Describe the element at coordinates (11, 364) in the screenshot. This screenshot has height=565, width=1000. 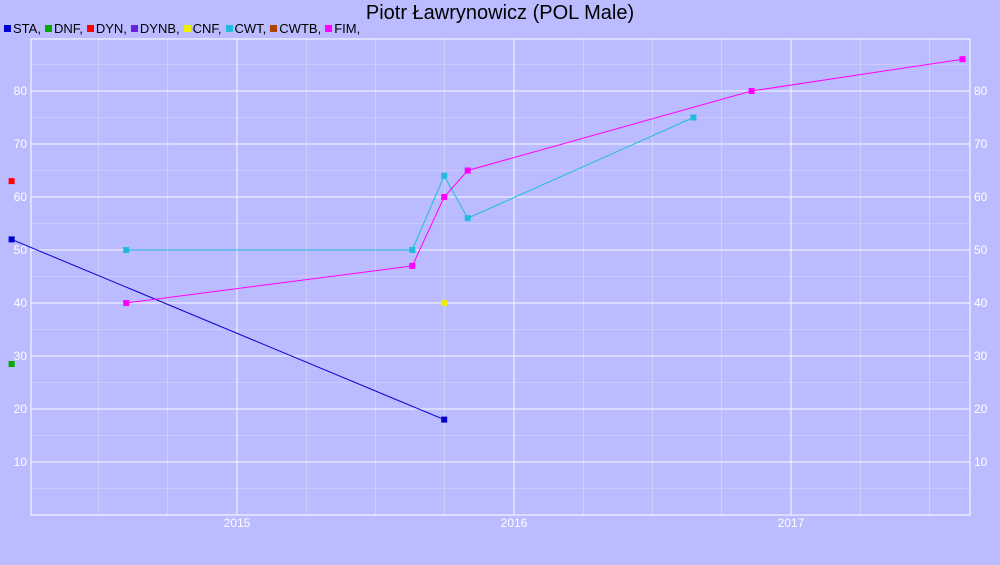
I see `data-point-dnf` at that location.